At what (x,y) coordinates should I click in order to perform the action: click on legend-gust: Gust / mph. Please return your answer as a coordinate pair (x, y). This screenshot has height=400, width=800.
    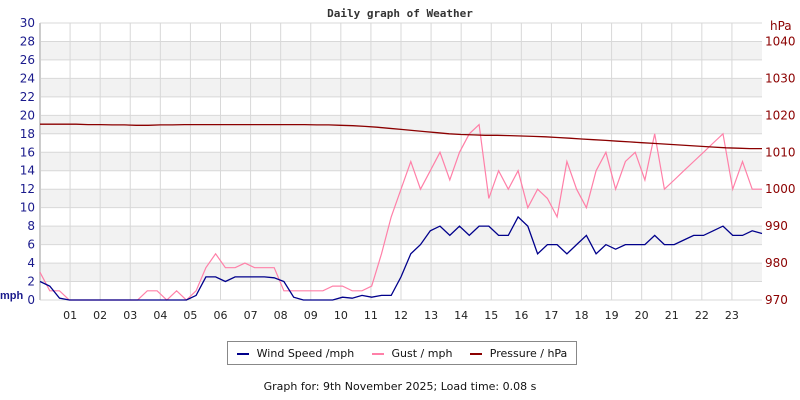
    Looking at the image, I should click on (412, 353).